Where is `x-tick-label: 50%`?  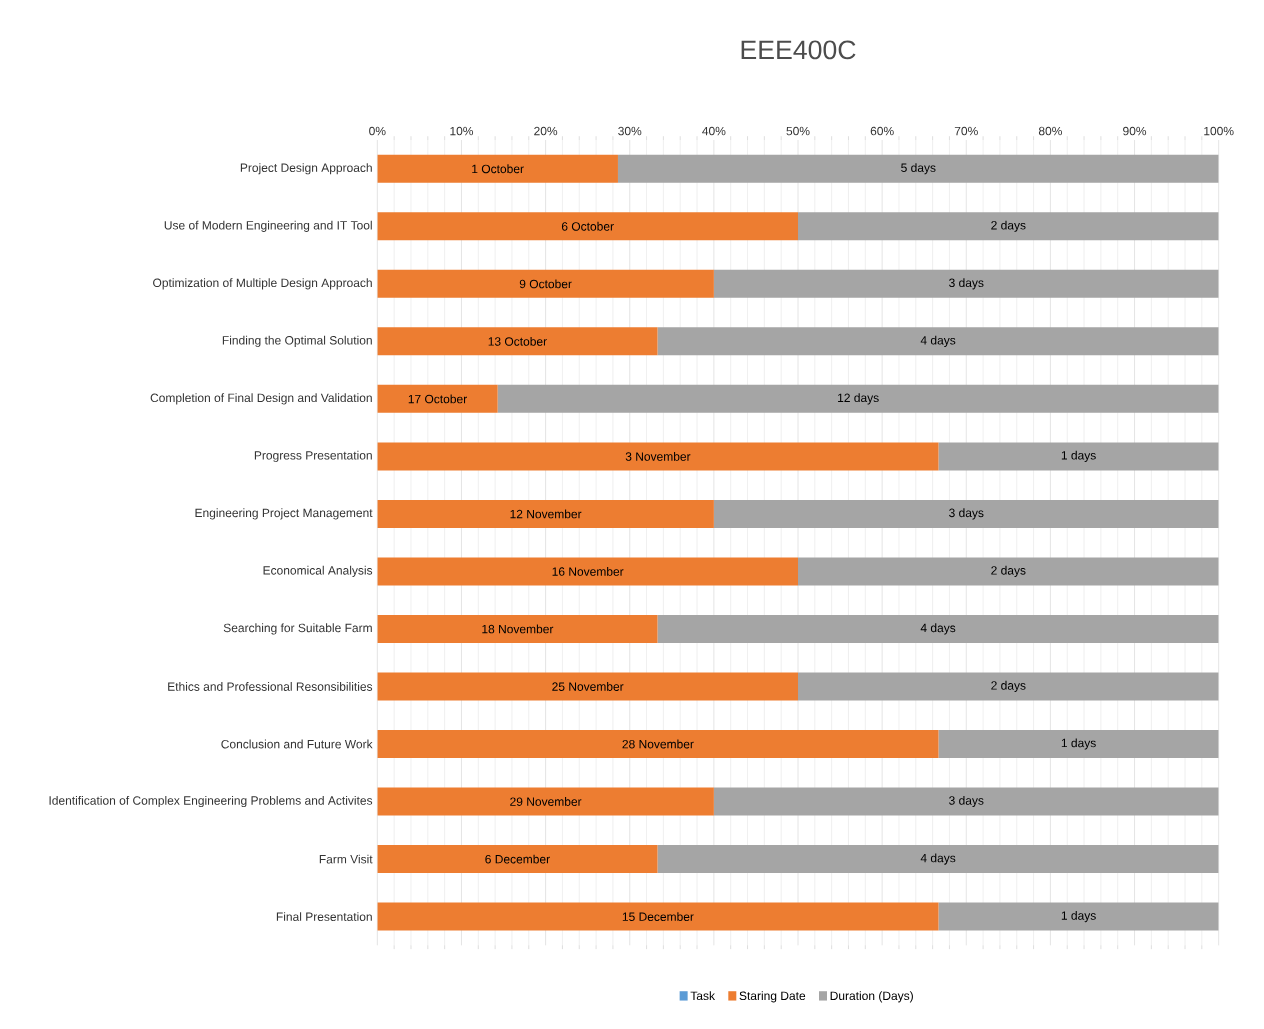 x-tick-label: 50% is located at coordinates (798, 131).